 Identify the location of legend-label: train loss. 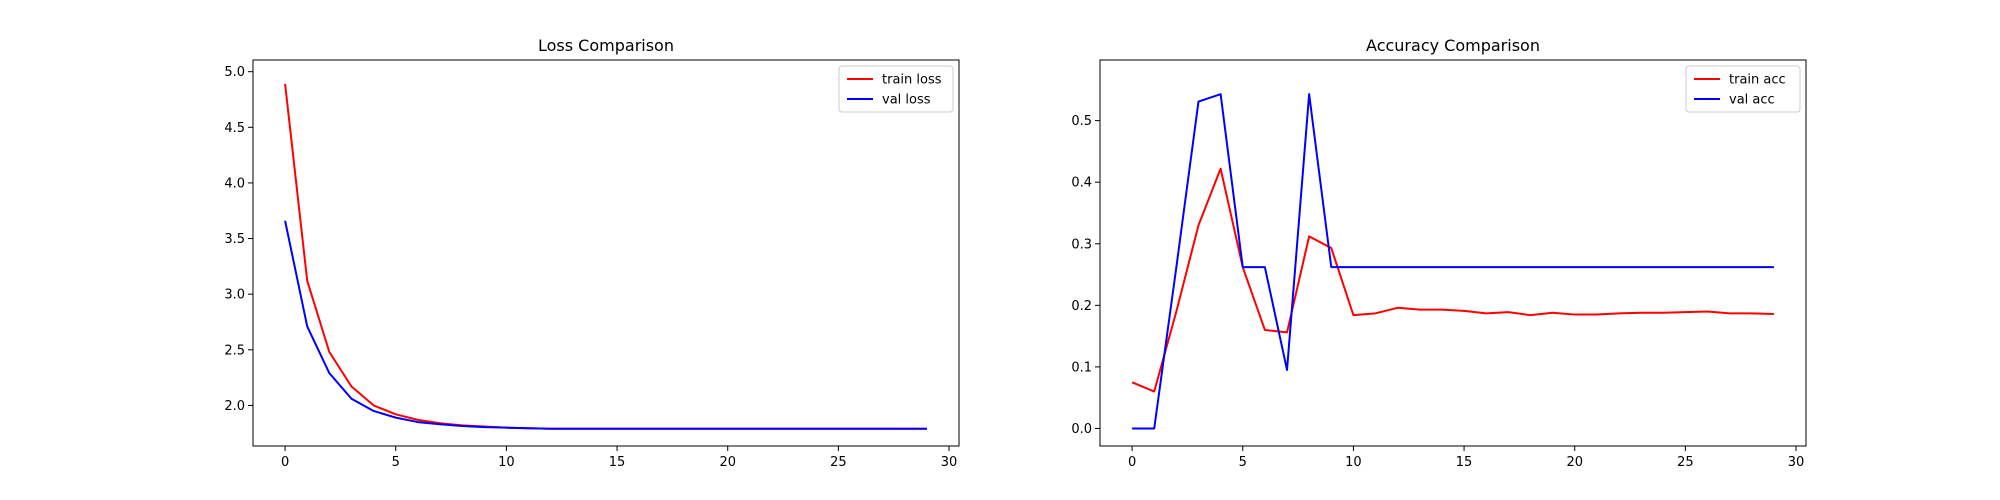
(912, 80).